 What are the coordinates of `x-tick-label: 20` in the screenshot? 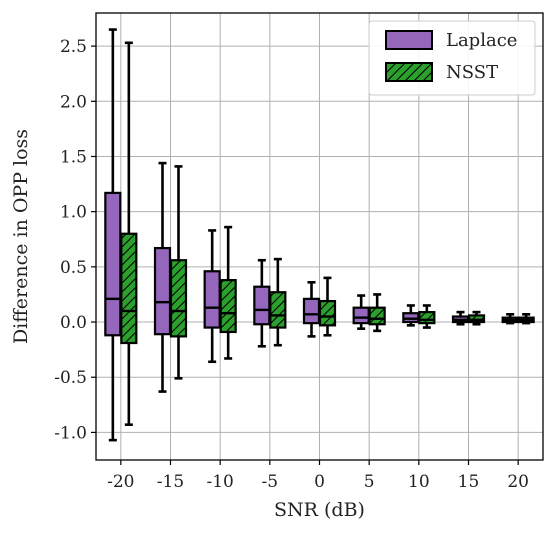 It's located at (518, 482).